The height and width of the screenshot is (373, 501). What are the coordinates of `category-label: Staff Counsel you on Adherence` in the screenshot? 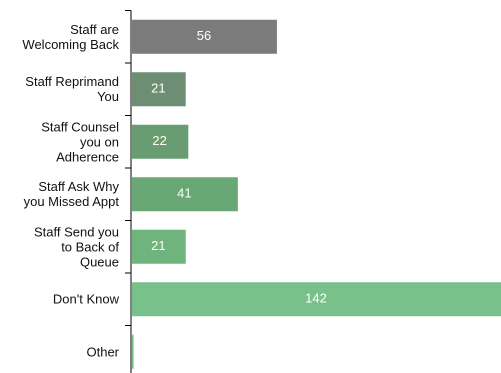 It's located at (80, 142).